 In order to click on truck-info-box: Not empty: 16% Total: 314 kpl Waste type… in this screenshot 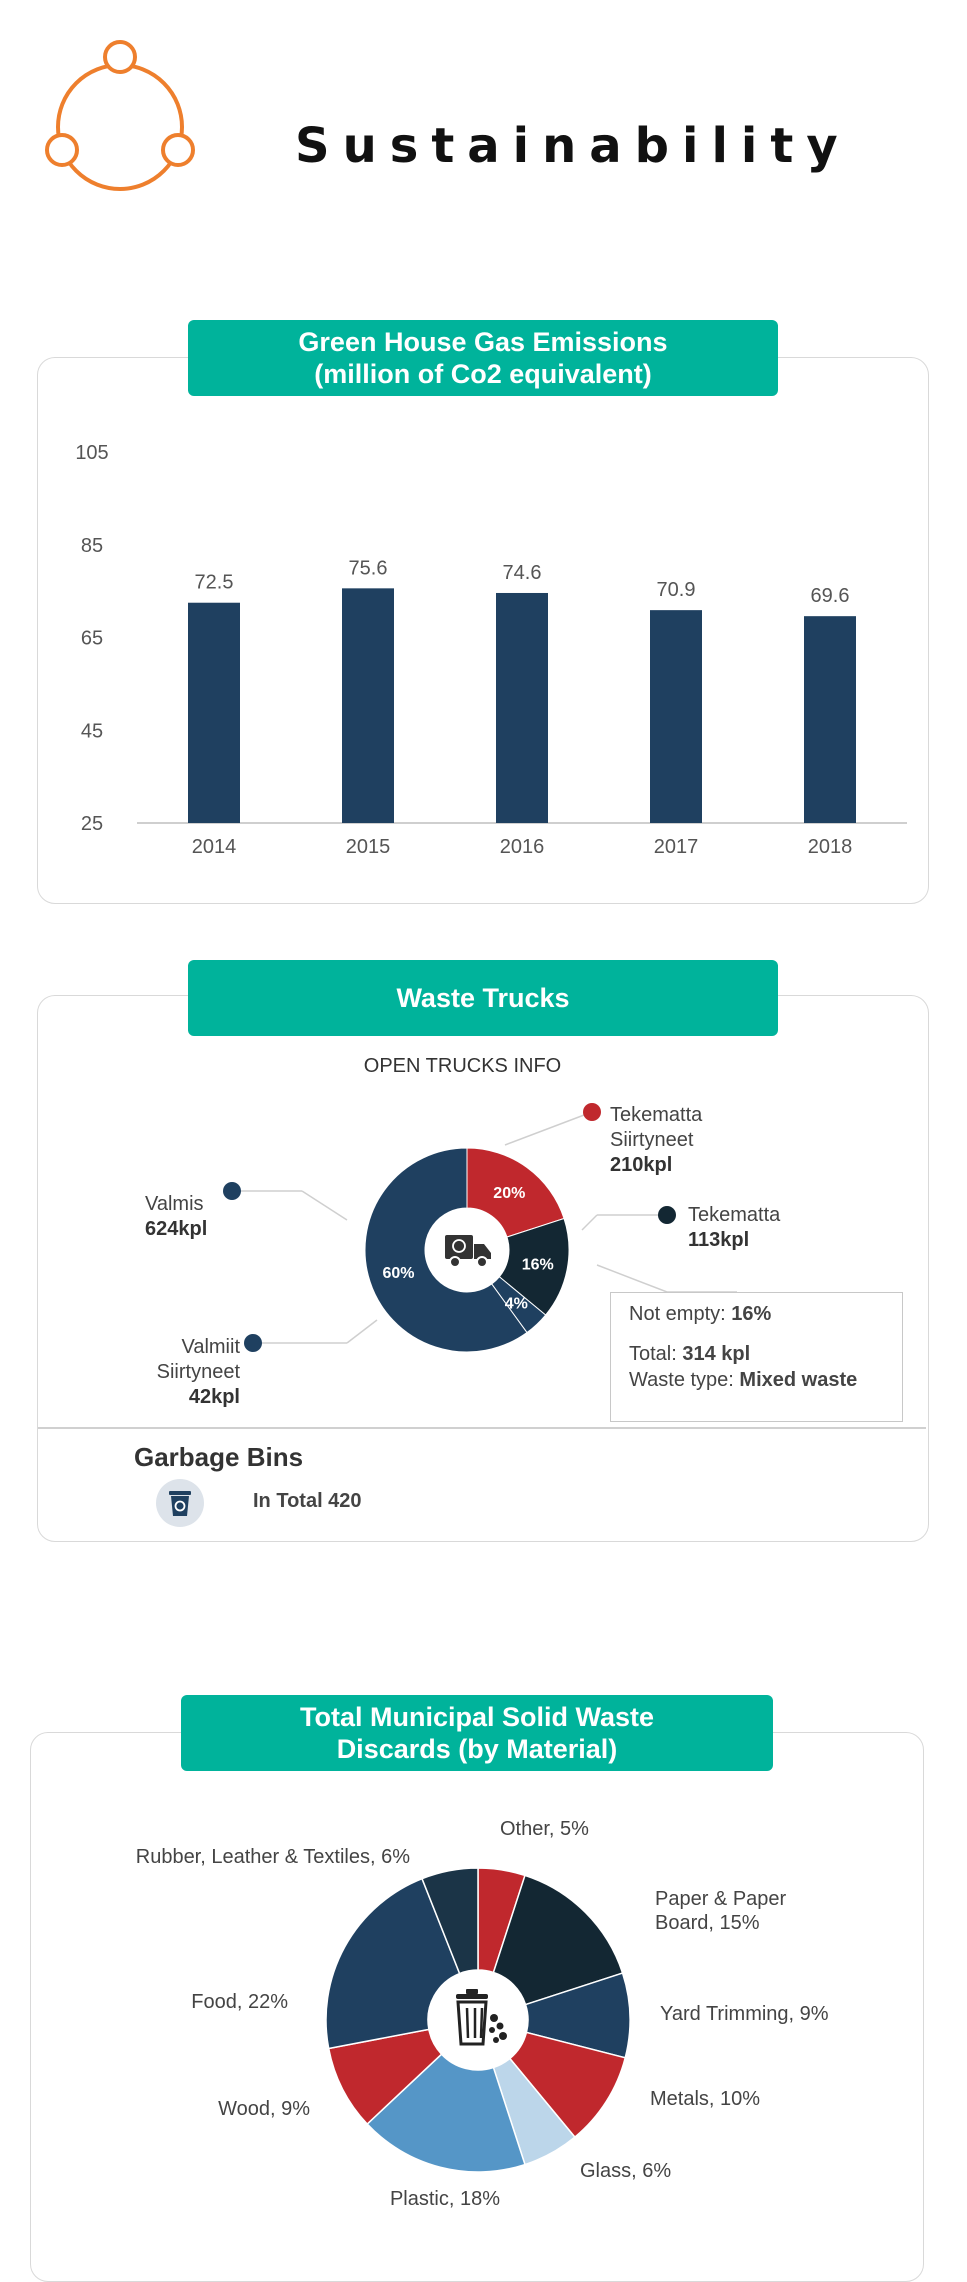, I will do `click(756, 1357)`.